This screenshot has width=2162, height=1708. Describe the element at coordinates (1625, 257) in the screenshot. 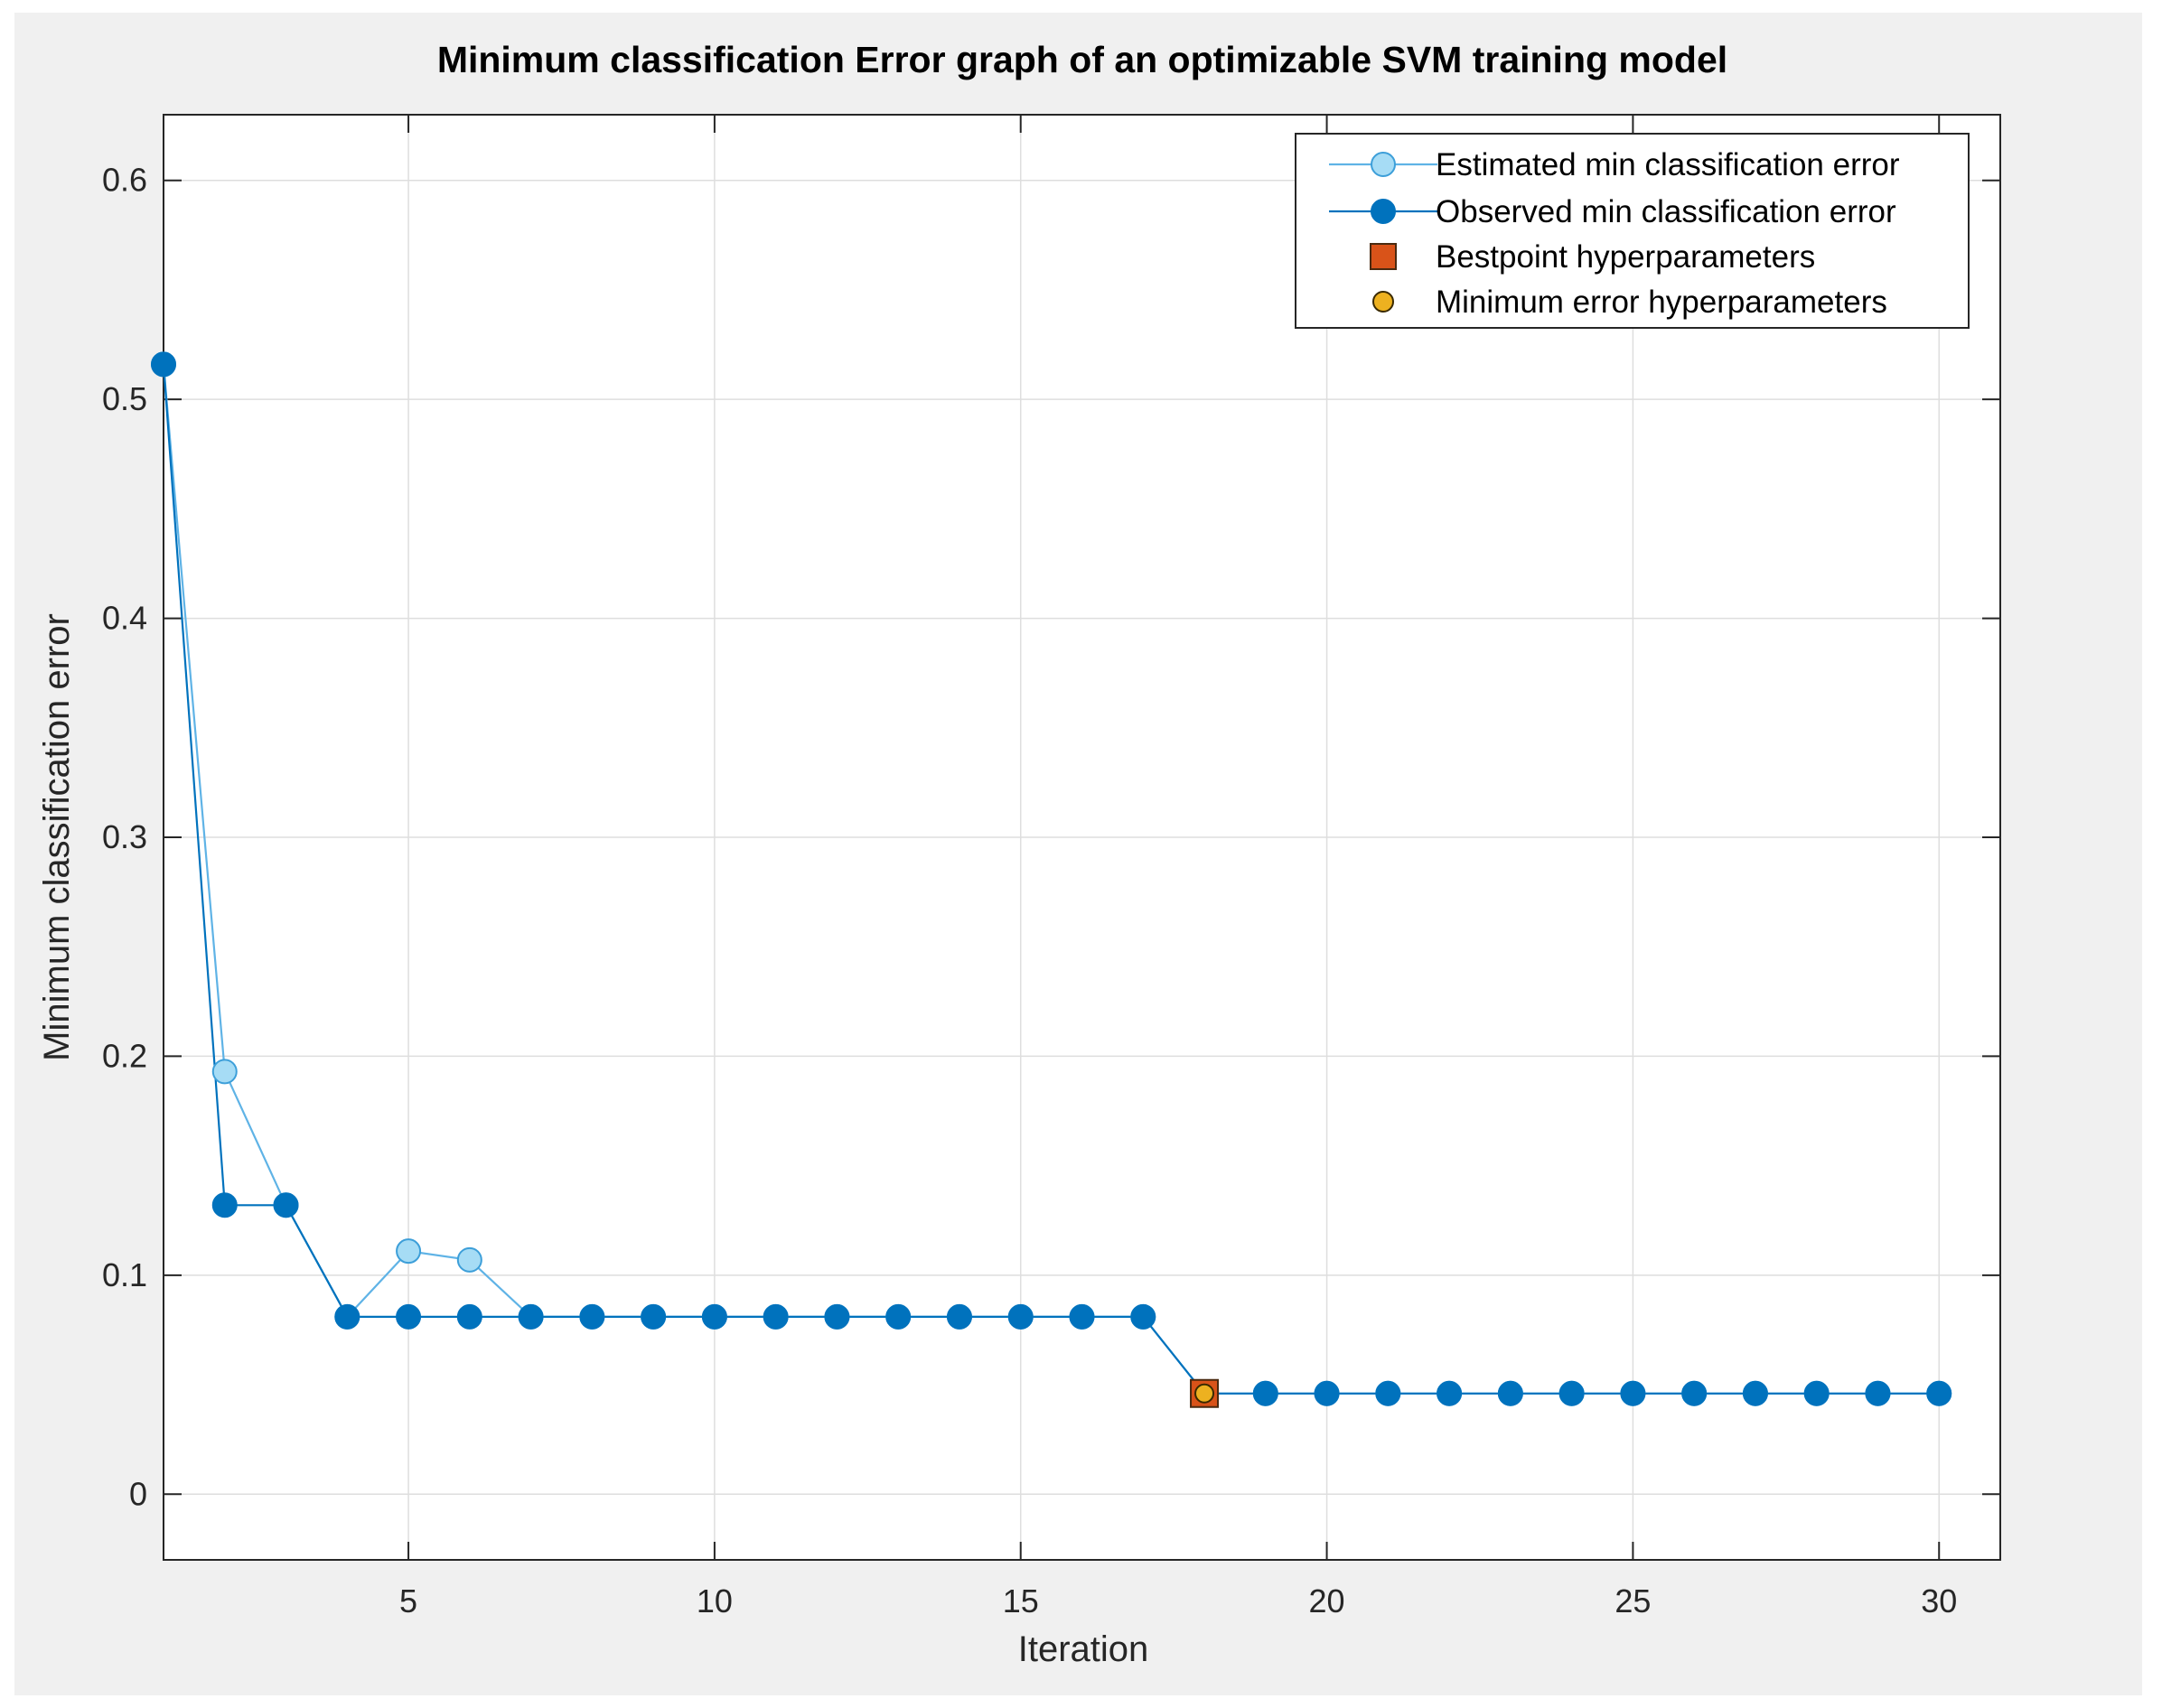

I see `legend-entry-label: Bestpoint hyperparameters` at that location.